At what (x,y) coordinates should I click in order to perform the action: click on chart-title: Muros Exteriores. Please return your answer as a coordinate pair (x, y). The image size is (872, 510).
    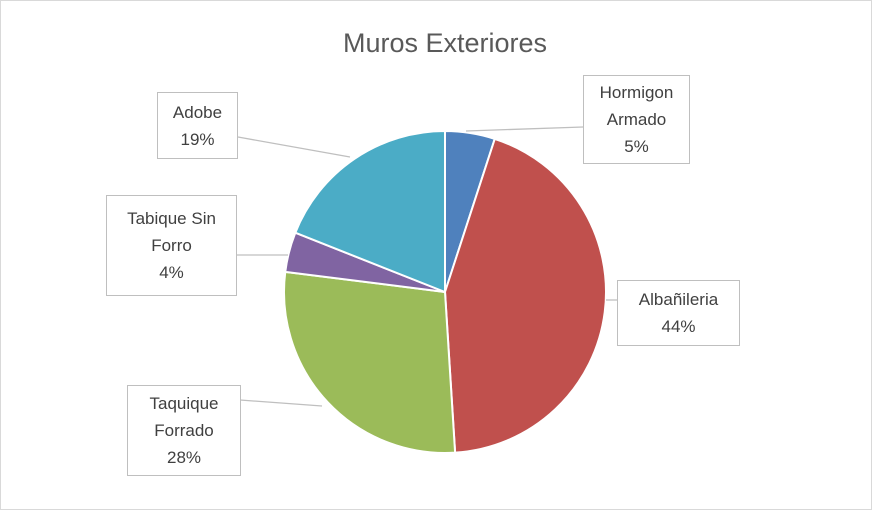
    Looking at the image, I should click on (445, 43).